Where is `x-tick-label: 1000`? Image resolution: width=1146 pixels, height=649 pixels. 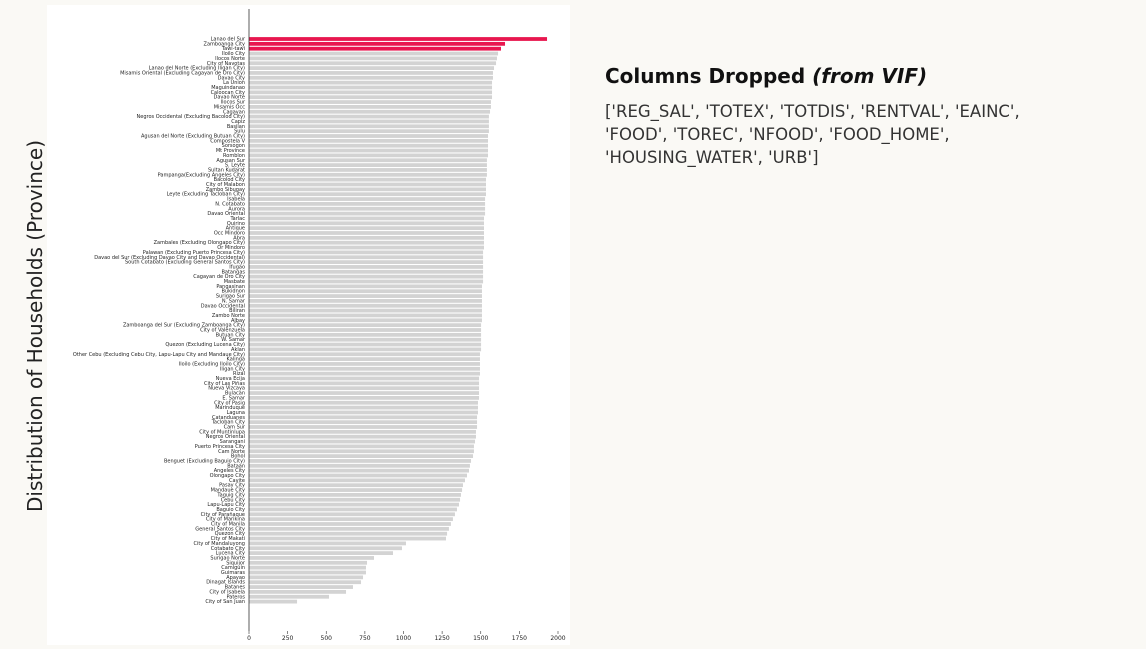 x-tick-label: 1000 is located at coordinates (403, 638).